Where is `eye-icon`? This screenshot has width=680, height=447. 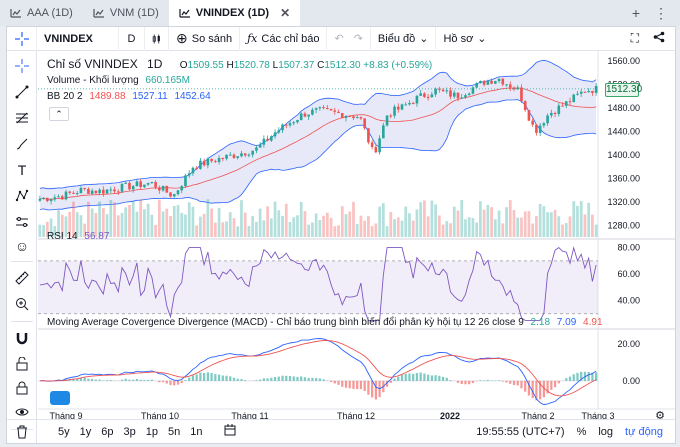
eye-icon is located at coordinates (22, 412).